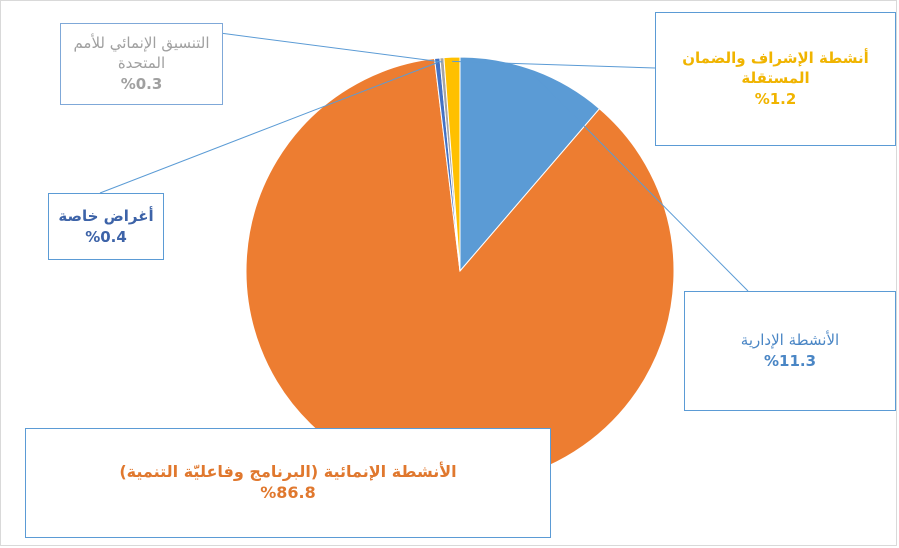  Describe the element at coordinates (790, 351) in the screenshot. I see `label-management-activities: الأنشطة الإدارية %11.3` at that location.